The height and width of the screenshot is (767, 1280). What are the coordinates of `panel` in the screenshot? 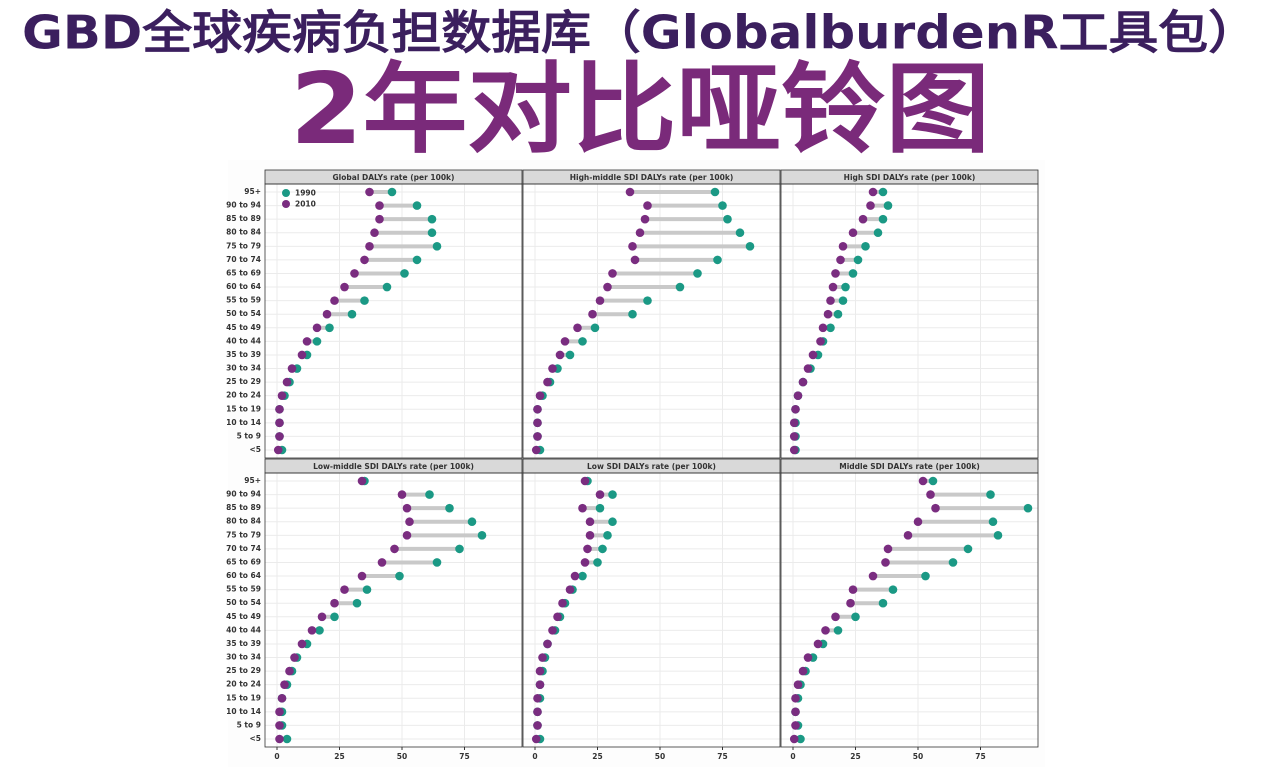 It's located at (909, 610).